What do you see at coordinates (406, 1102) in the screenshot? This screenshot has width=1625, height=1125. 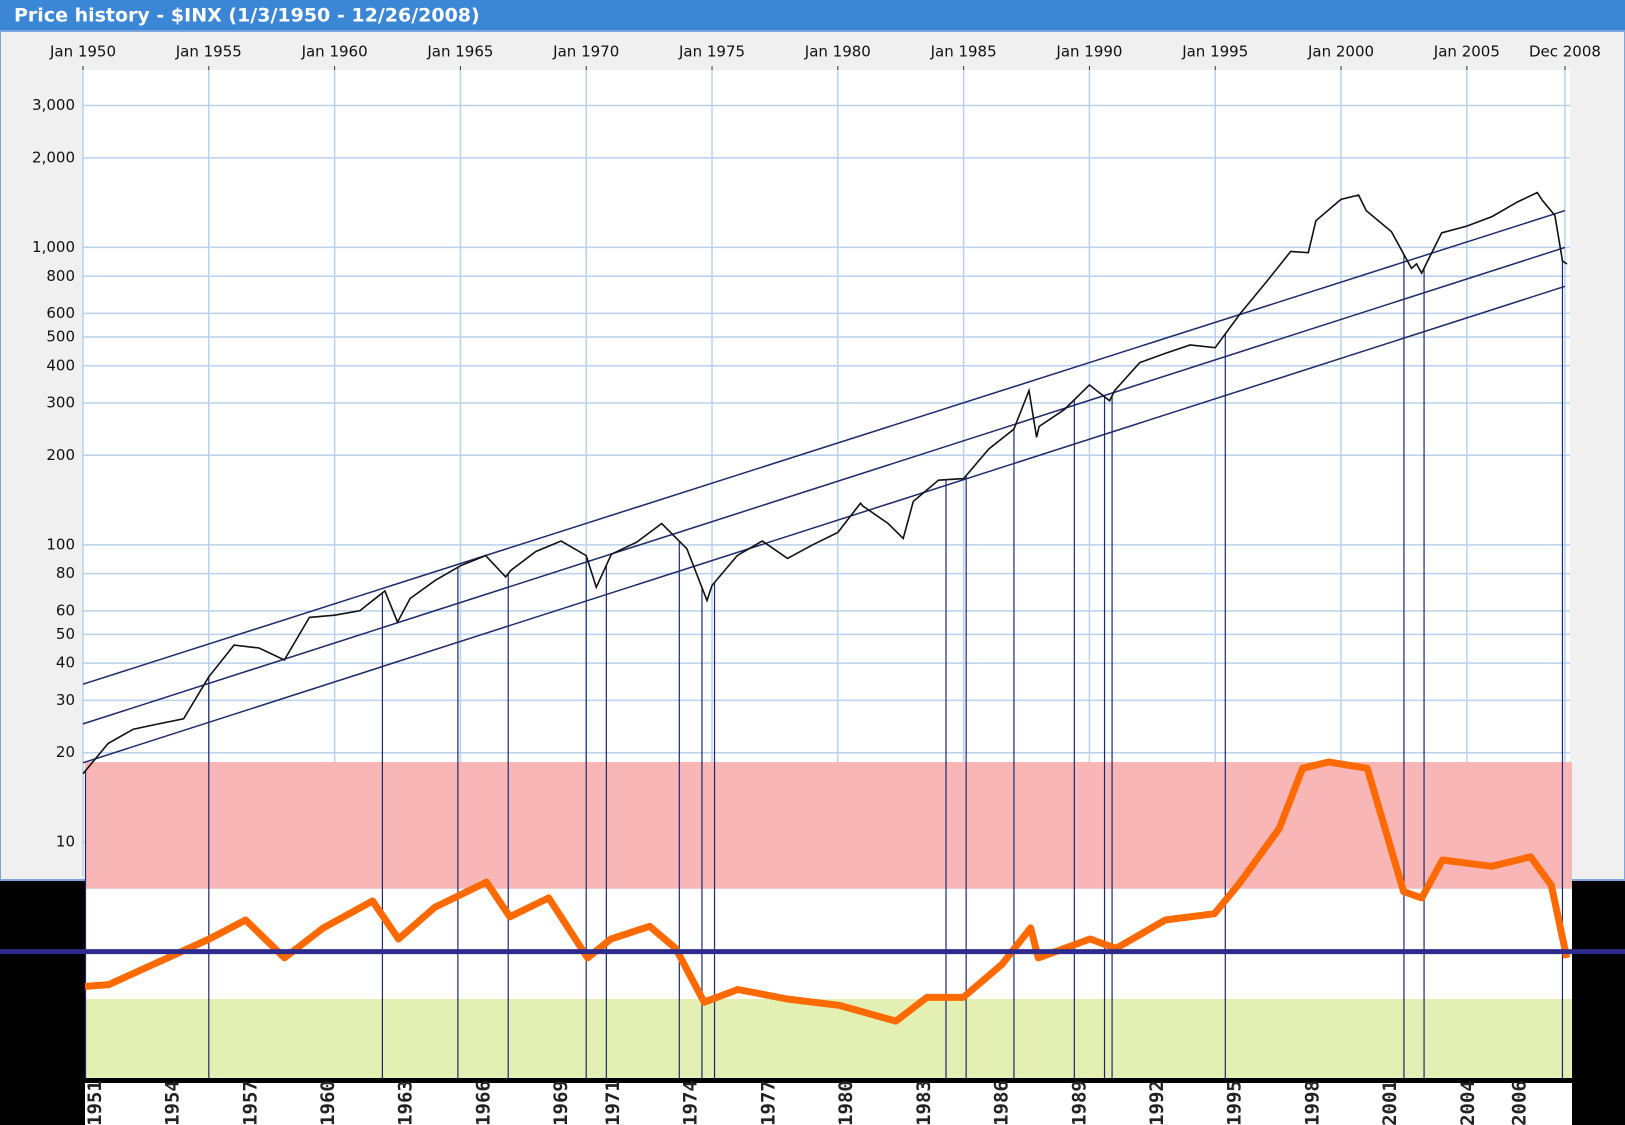 I see `x-tick-label: 1963` at bounding box center [406, 1102].